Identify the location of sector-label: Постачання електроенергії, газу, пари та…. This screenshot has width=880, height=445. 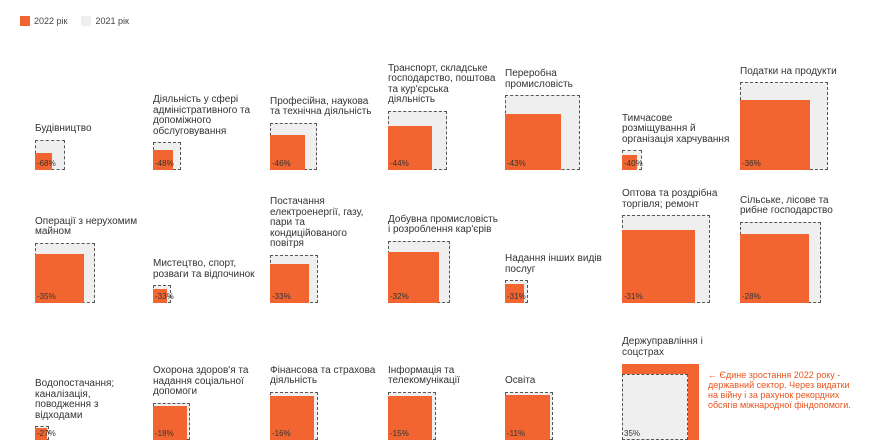
(317, 223).